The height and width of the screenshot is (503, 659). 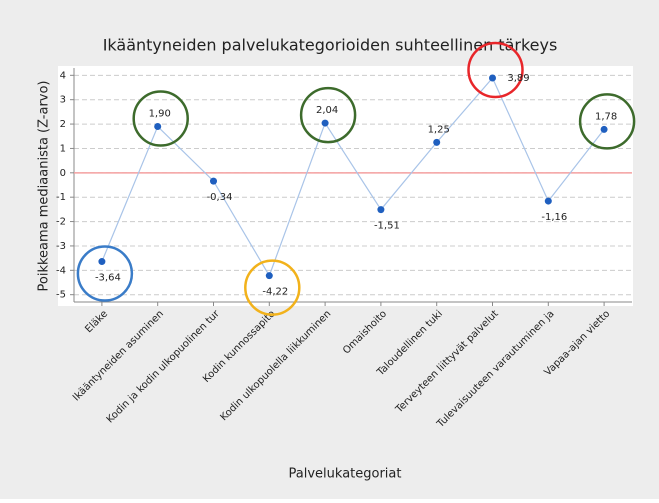 I want to click on value-label: -1,16, so click(x=554, y=217).